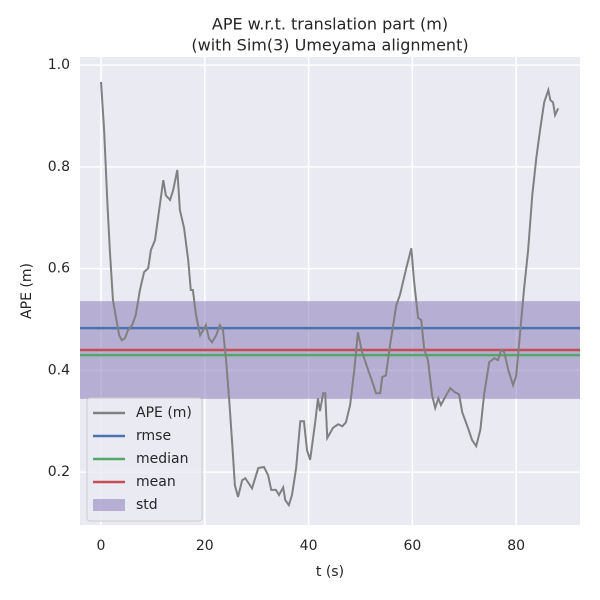  Describe the element at coordinates (156, 482) in the screenshot. I see `legend-label: mean` at that location.